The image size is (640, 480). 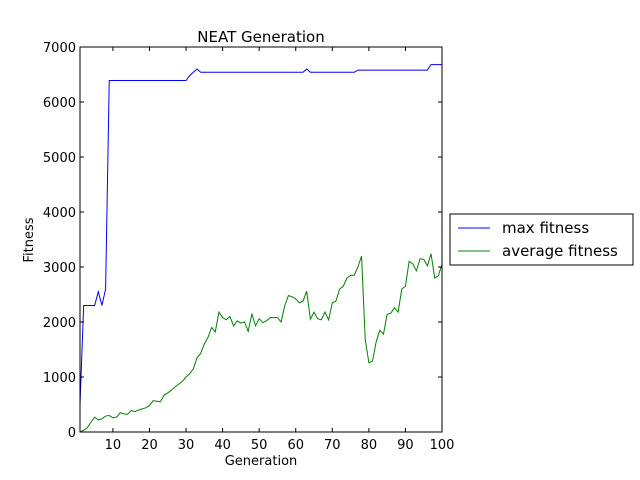 What do you see at coordinates (59, 103) in the screenshot?
I see `y-tick-label: 6000` at bounding box center [59, 103].